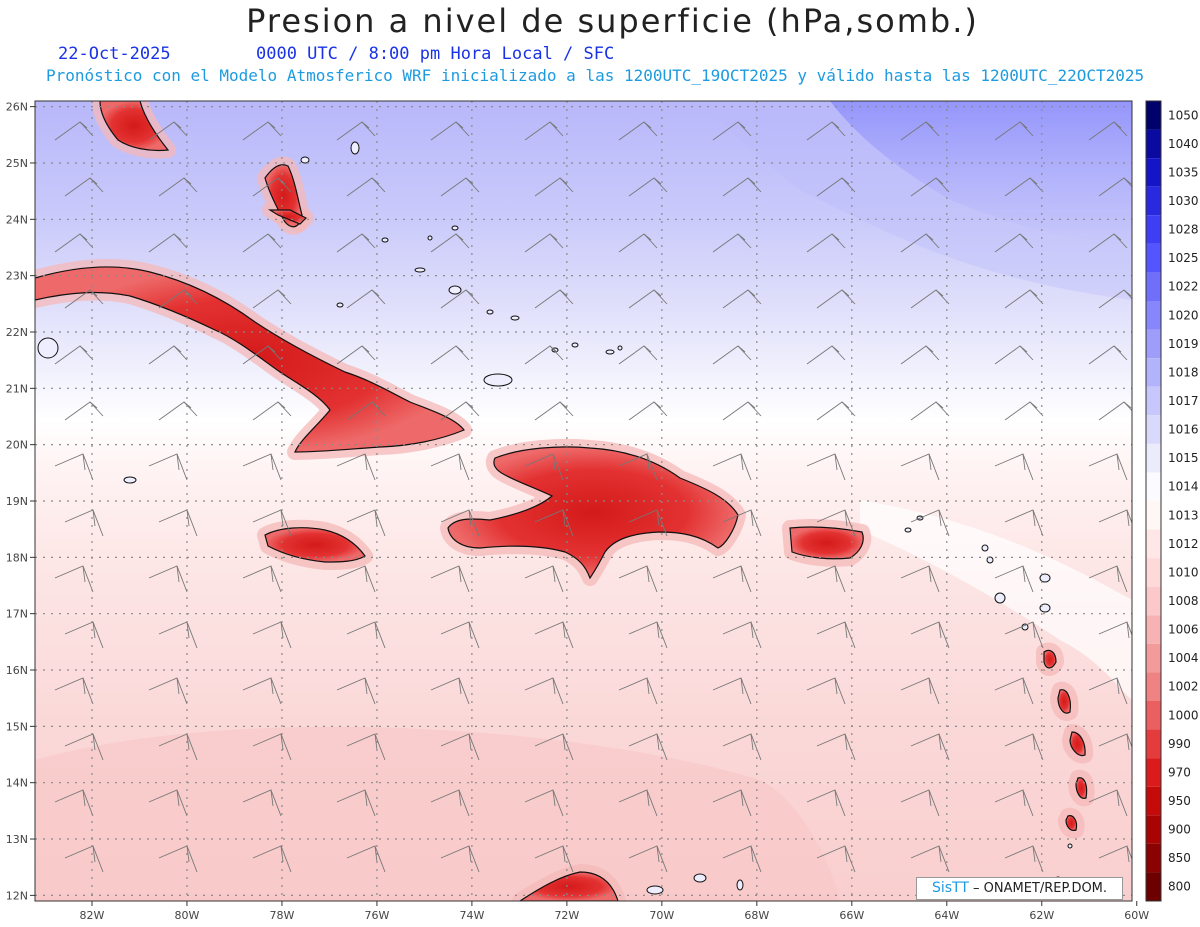 The width and height of the screenshot is (1200, 927). I want to click on colorbar-frame, so click(1153, 501).